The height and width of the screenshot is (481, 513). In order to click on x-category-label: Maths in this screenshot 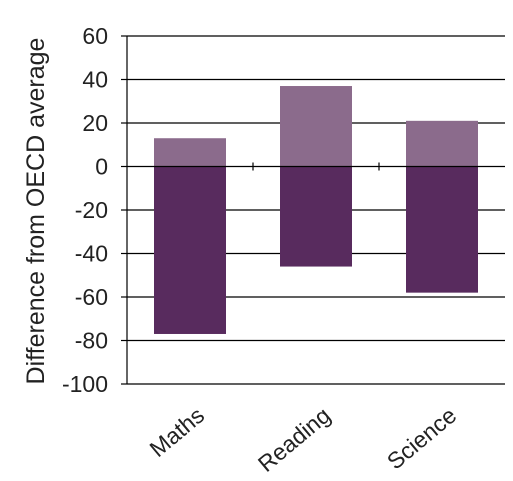, I will do `click(177, 432)`.